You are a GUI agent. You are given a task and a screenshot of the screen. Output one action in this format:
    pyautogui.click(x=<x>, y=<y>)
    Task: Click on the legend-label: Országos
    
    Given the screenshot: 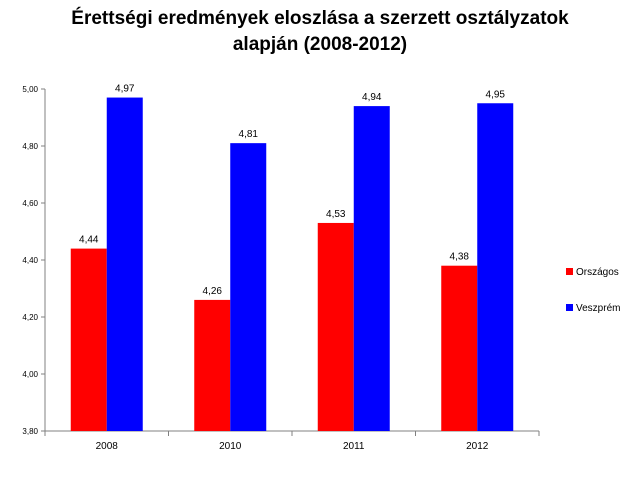 What is the action you would take?
    pyautogui.click(x=597, y=272)
    